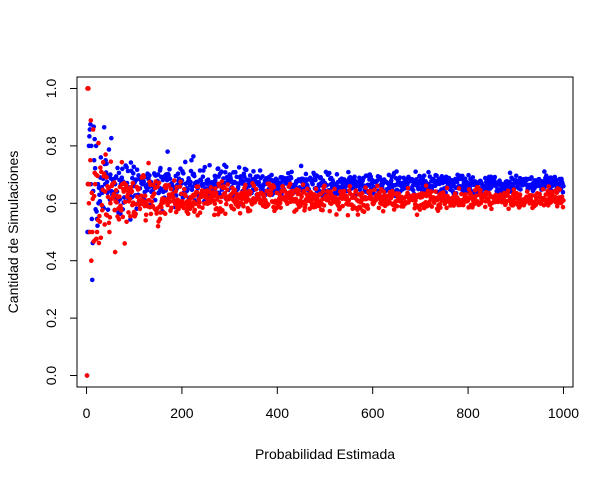 This screenshot has height=484, width=612. What do you see at coordinates (278, 413) in the screenshot?
I see `x-tick-label: 400` at bounding box center [278, 413].